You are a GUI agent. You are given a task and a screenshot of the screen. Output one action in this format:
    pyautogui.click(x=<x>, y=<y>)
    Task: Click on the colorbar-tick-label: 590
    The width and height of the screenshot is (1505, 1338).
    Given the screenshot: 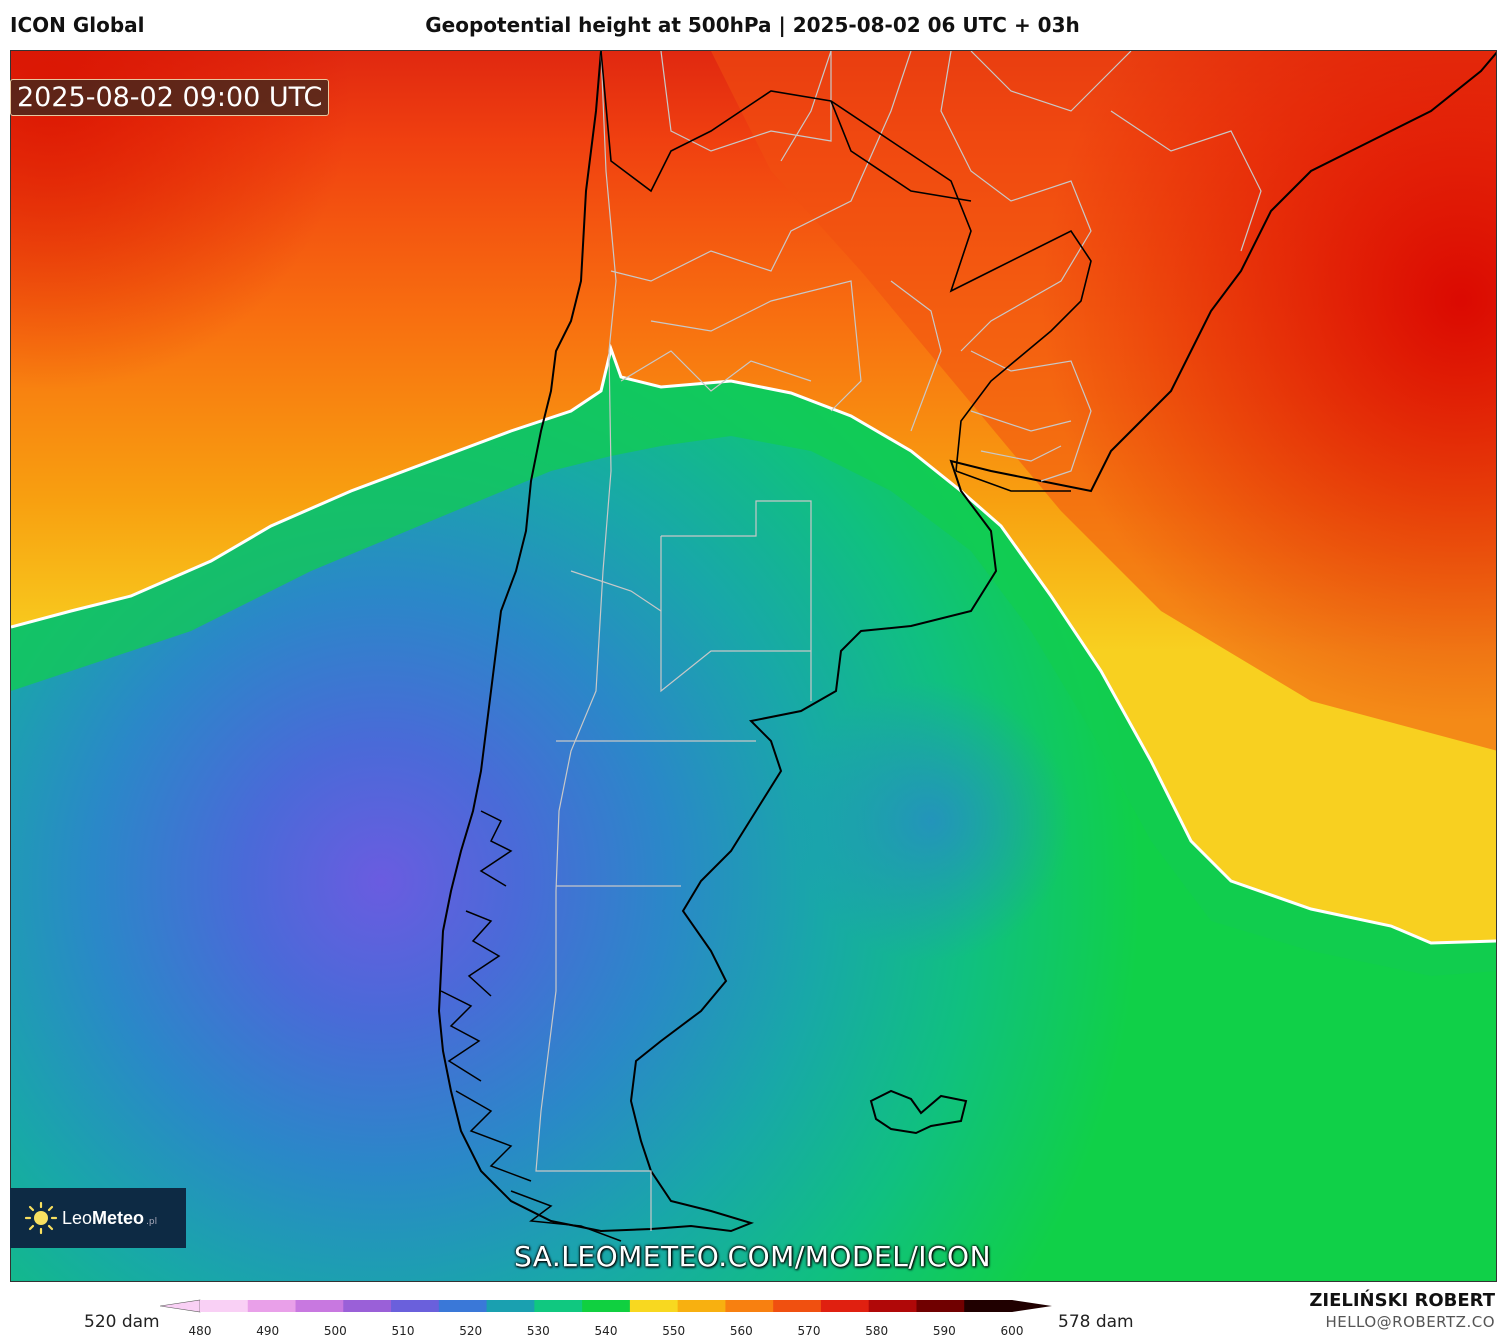 What is the action you would take?
    pyautogui.click(x=944, y=1331)
    